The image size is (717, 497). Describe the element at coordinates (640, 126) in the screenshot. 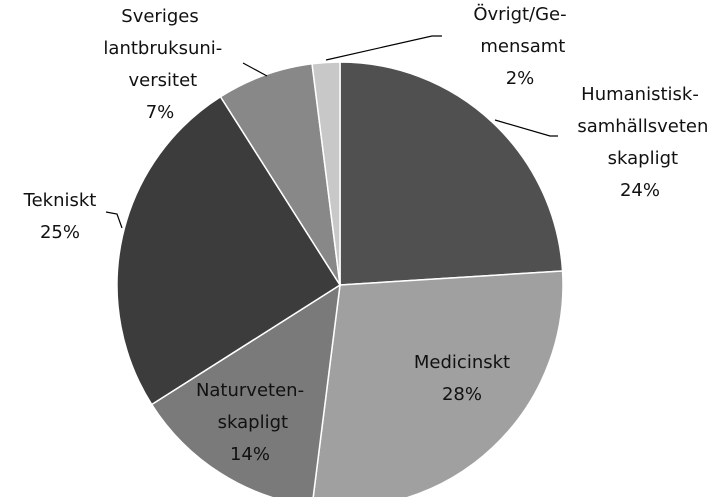

I see `category-label: Humanistisk- samhällsveten skapligt` at that location.